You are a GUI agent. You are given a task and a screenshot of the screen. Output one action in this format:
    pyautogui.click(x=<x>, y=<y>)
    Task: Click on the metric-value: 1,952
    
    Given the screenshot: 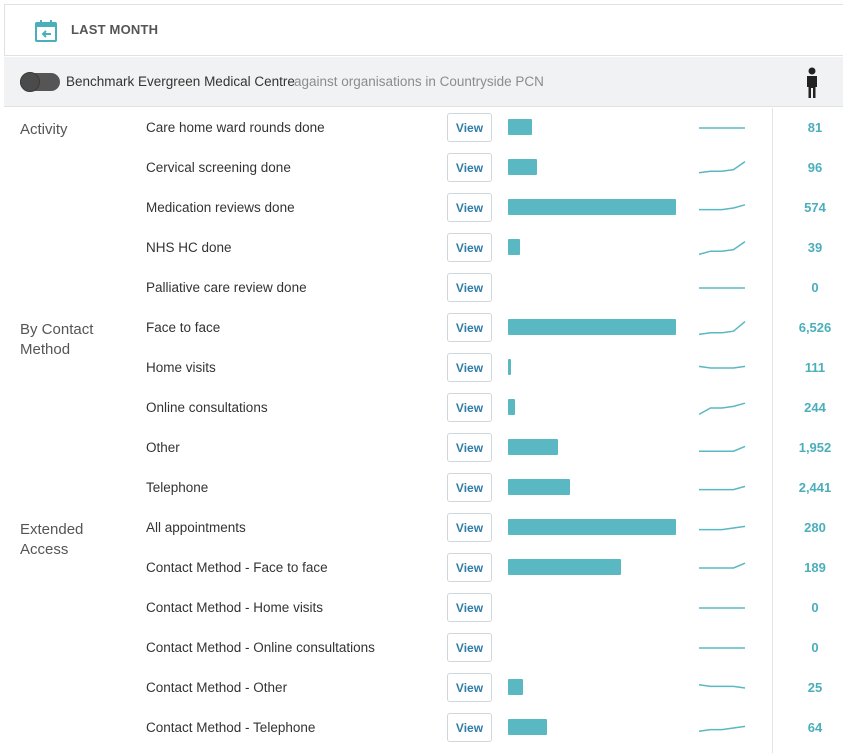 What is the action you would take?
    pyautogui.click(x=815, y=447)
    